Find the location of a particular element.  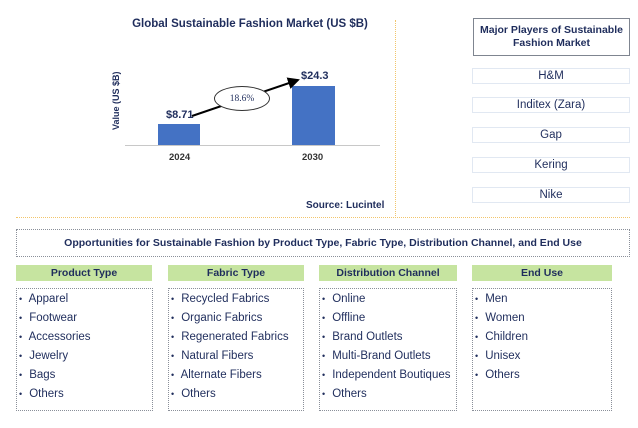

list-item: • Accessories is located at coordinates (85, 337).